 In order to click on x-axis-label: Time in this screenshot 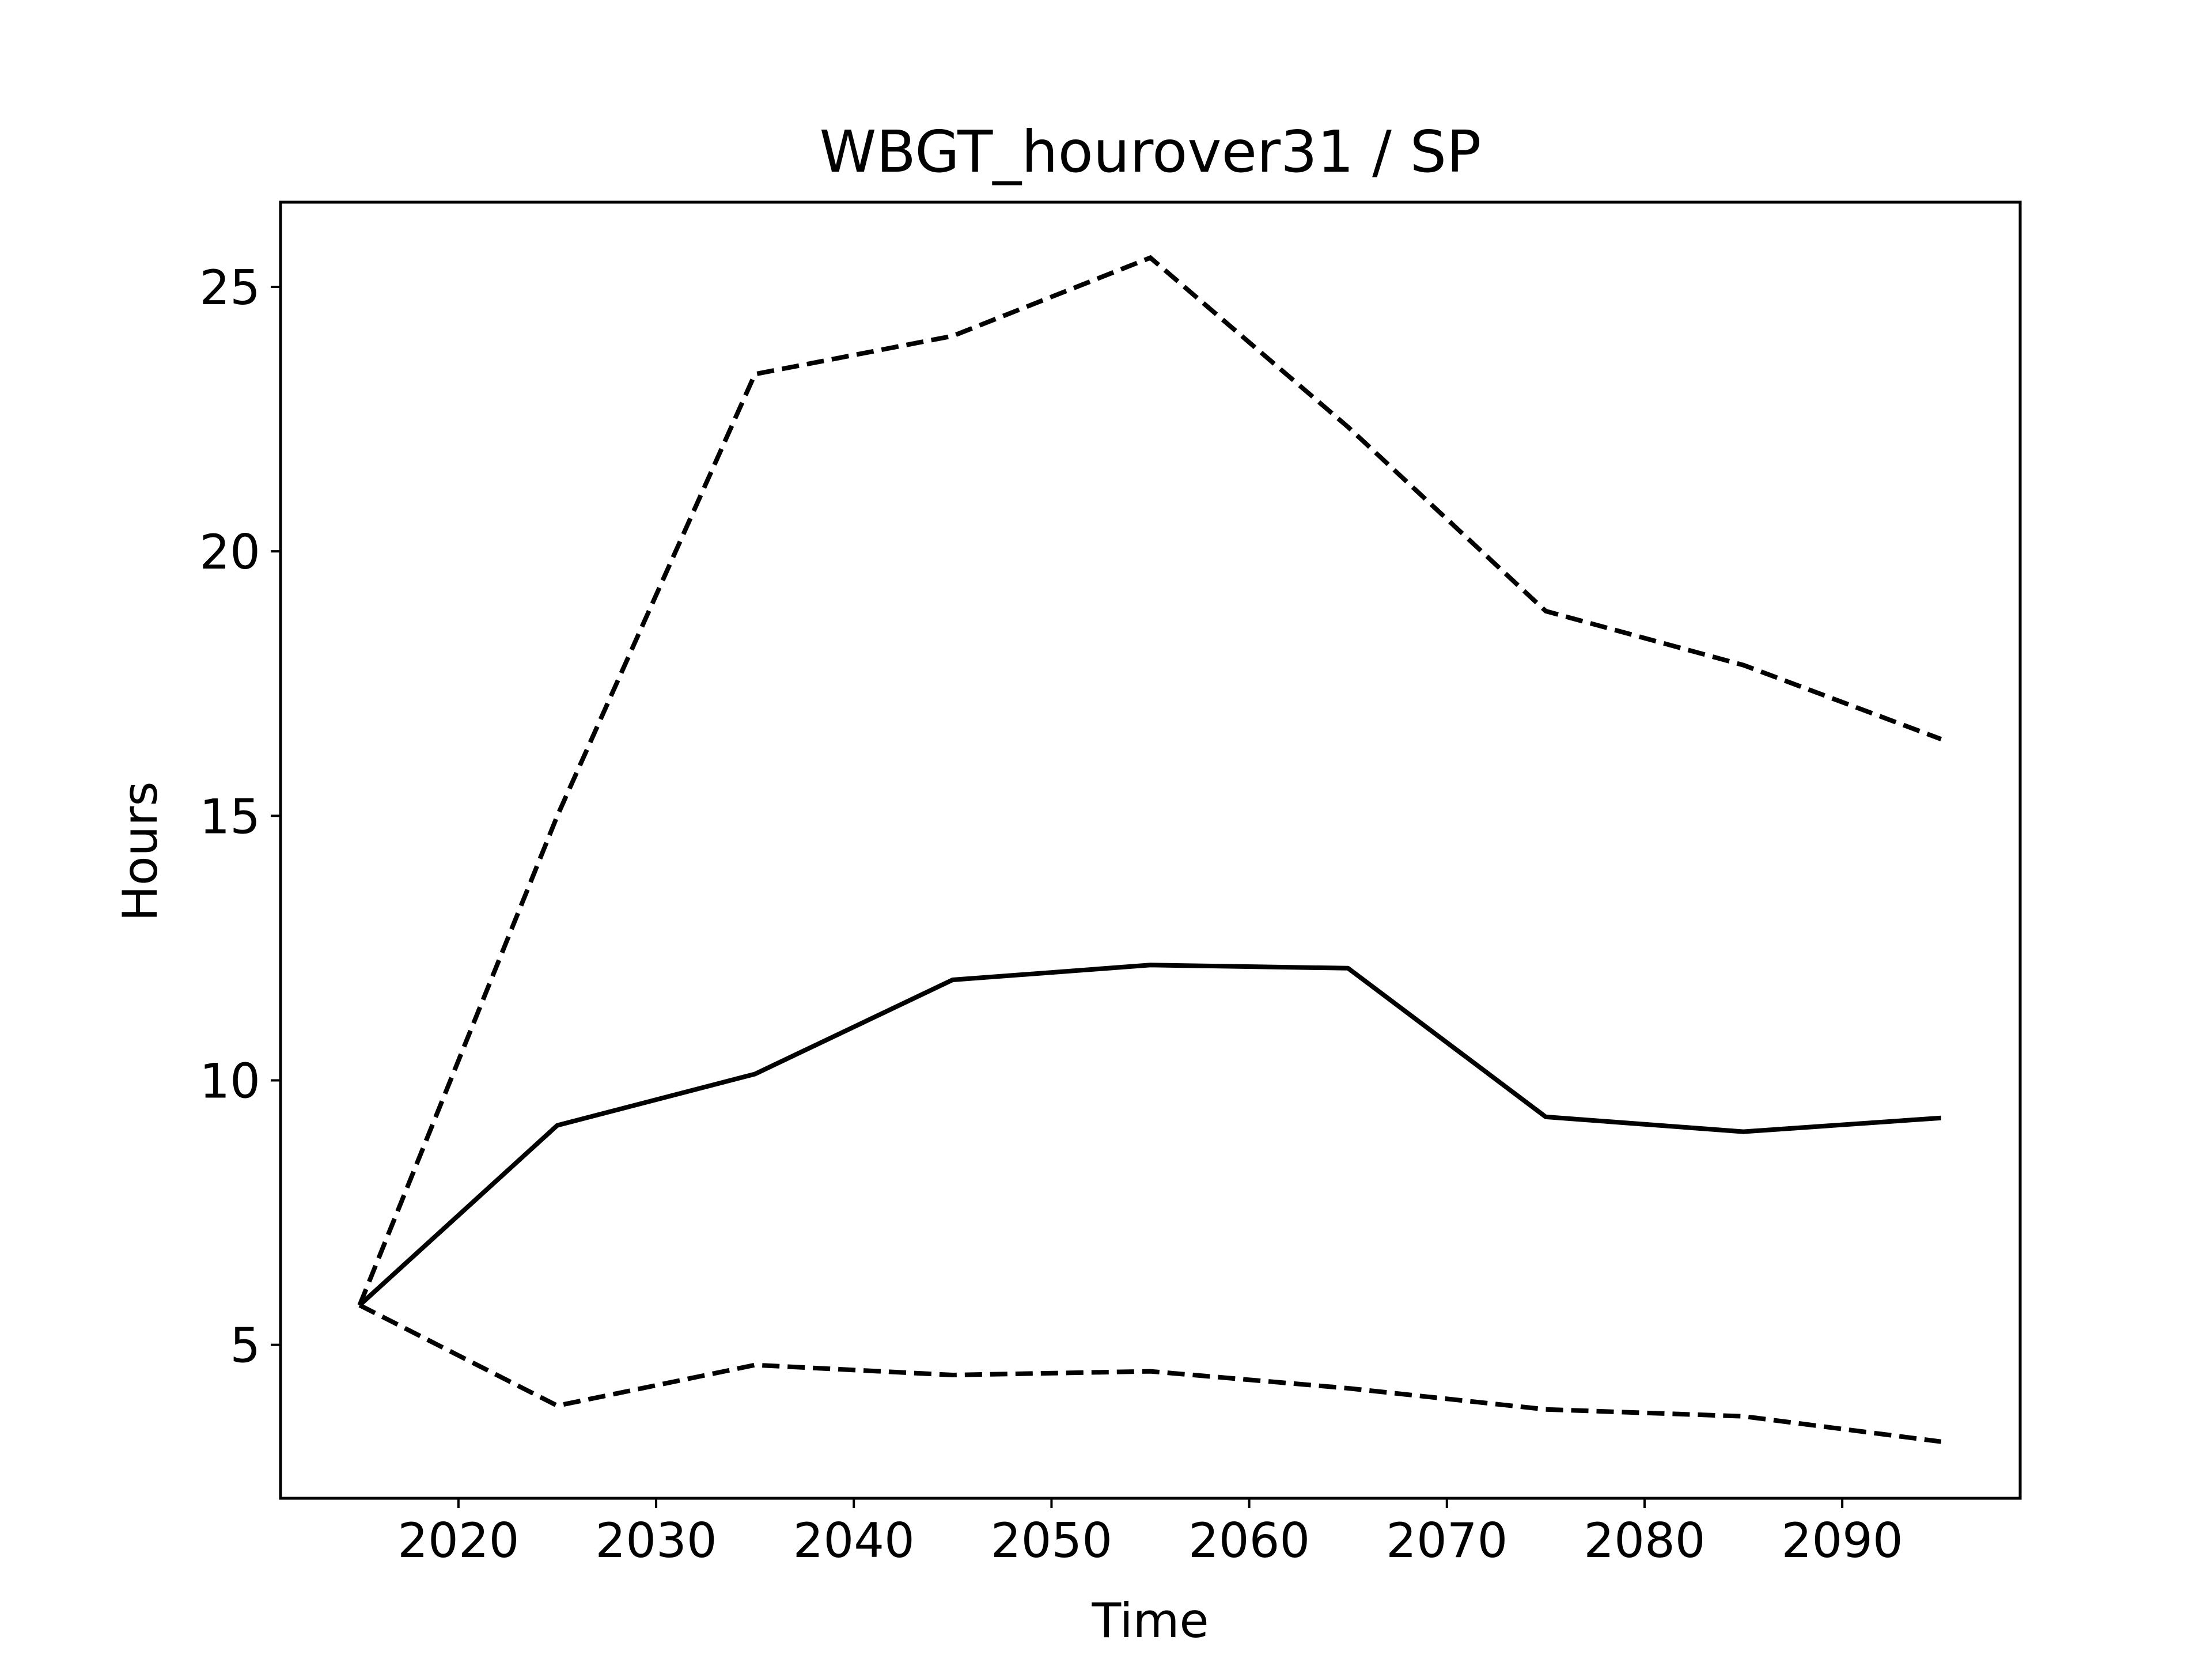, I will do `click(1150, 1621)`.